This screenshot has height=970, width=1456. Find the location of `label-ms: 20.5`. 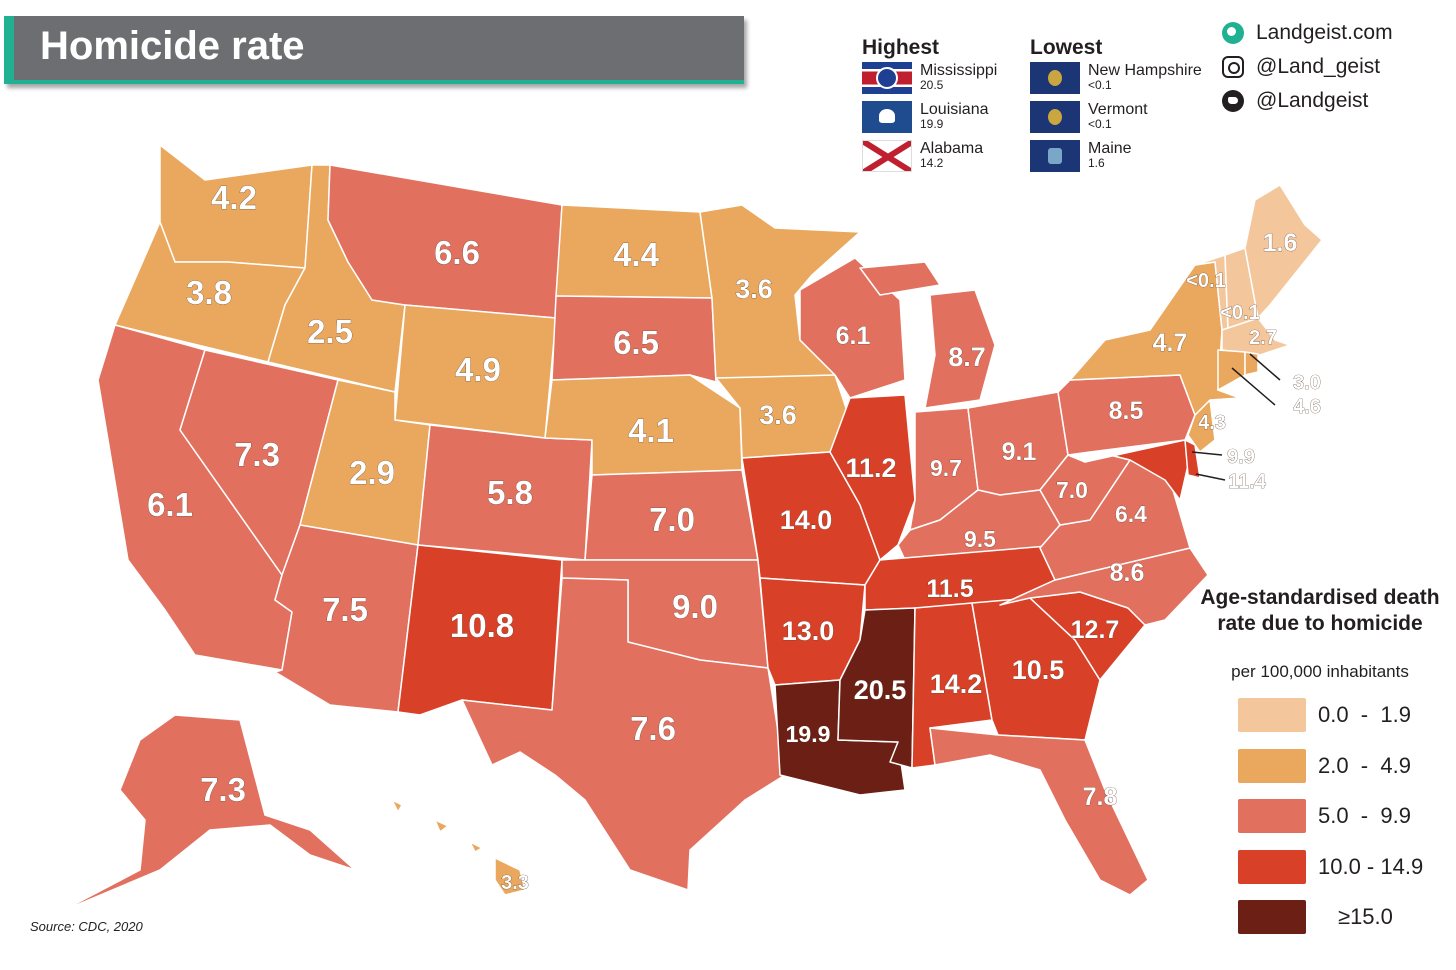

label-ms: 20.5 is located at coordinates (880, 690).